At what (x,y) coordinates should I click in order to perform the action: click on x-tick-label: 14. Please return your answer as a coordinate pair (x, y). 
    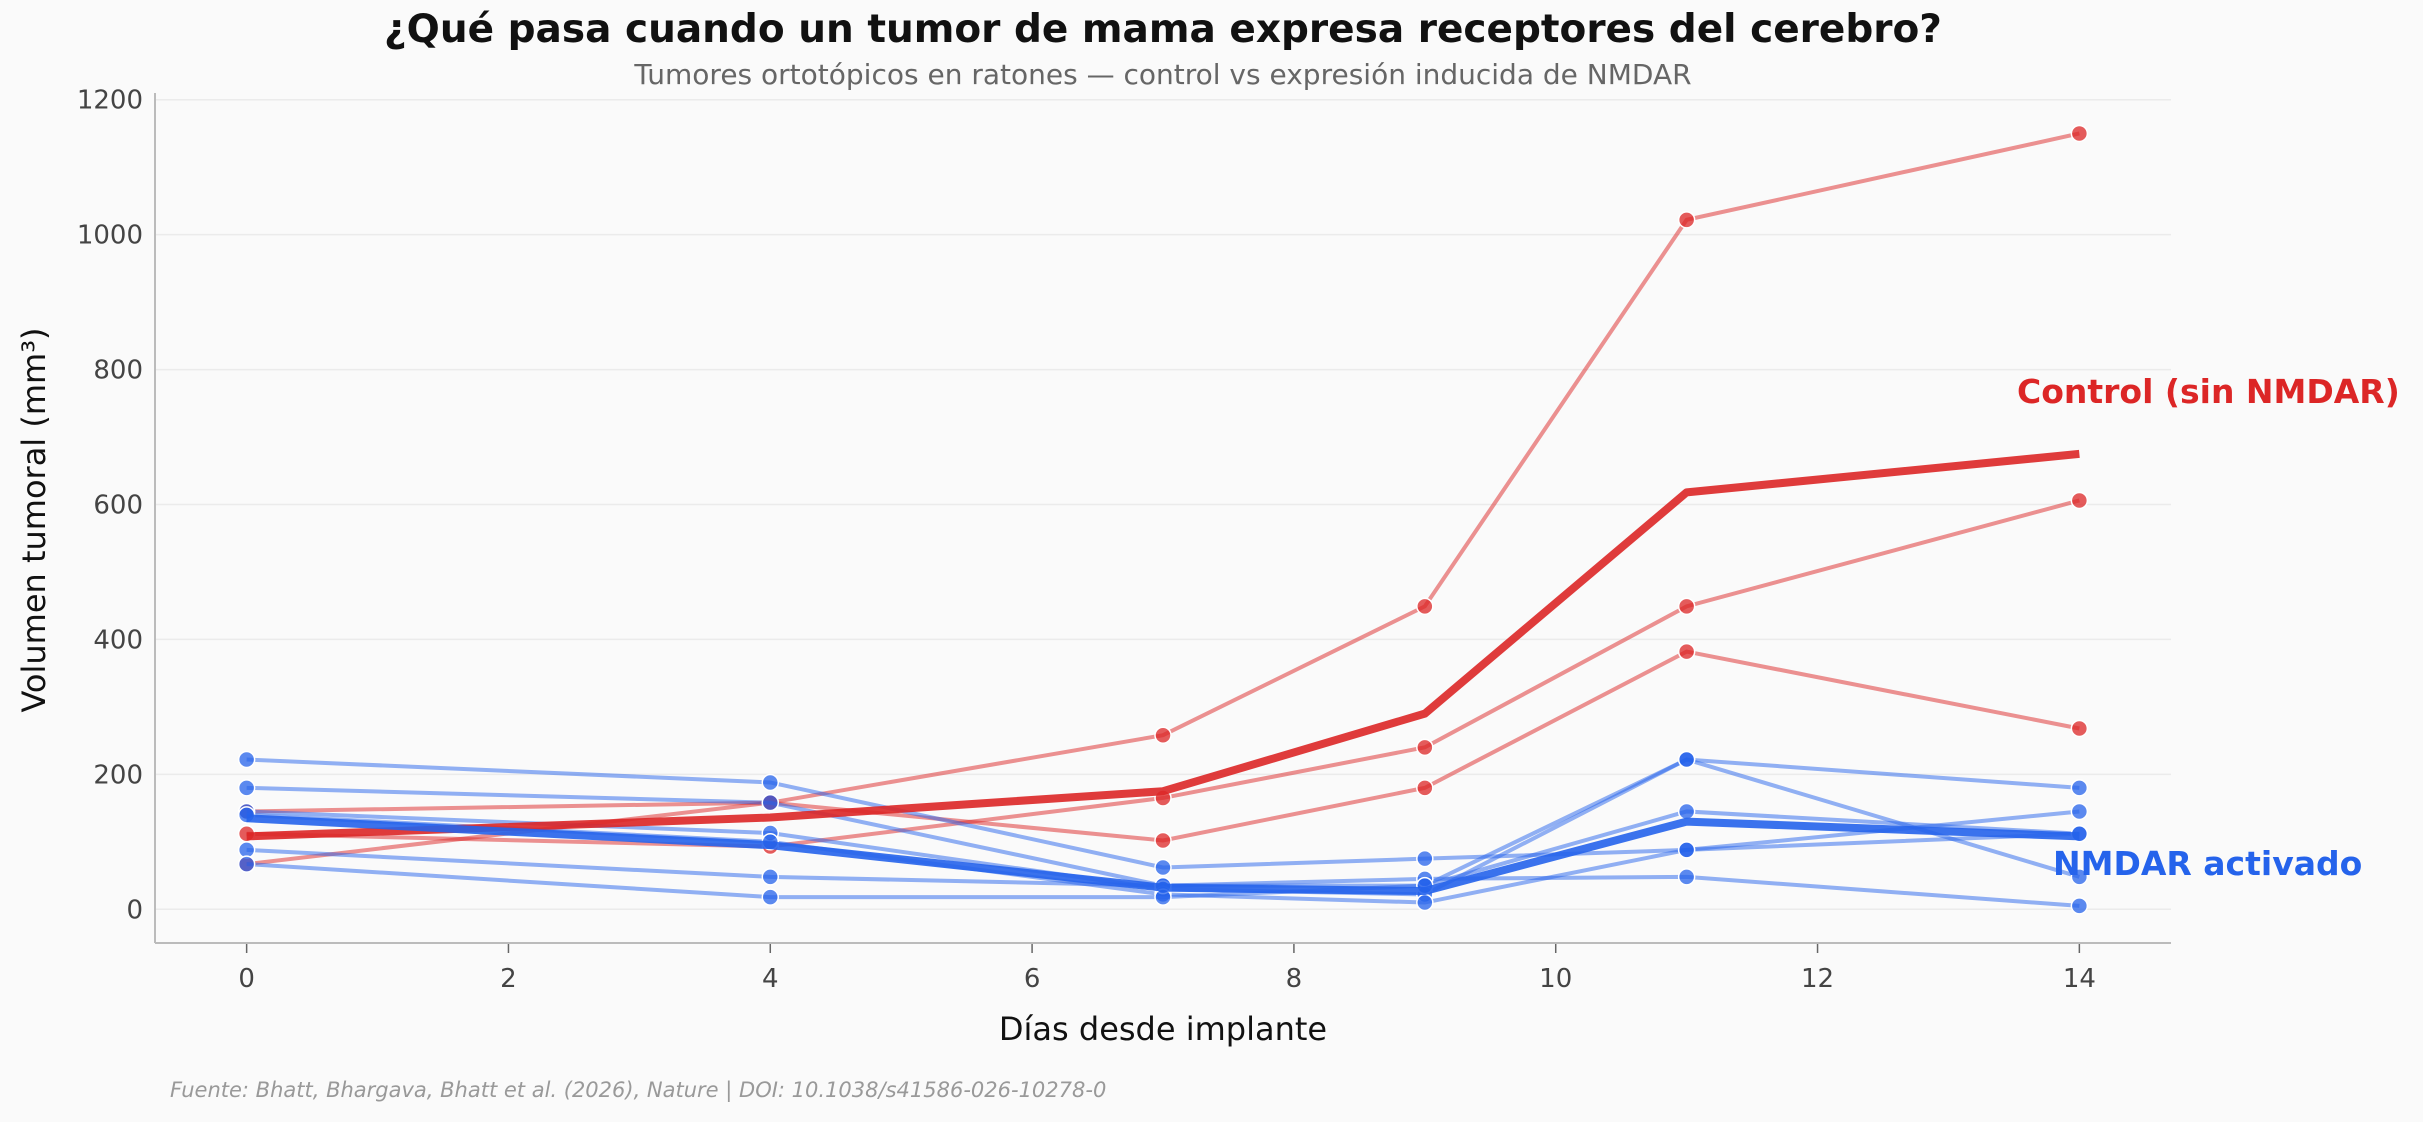
    Looking at the image, I should click on (2079, 979).